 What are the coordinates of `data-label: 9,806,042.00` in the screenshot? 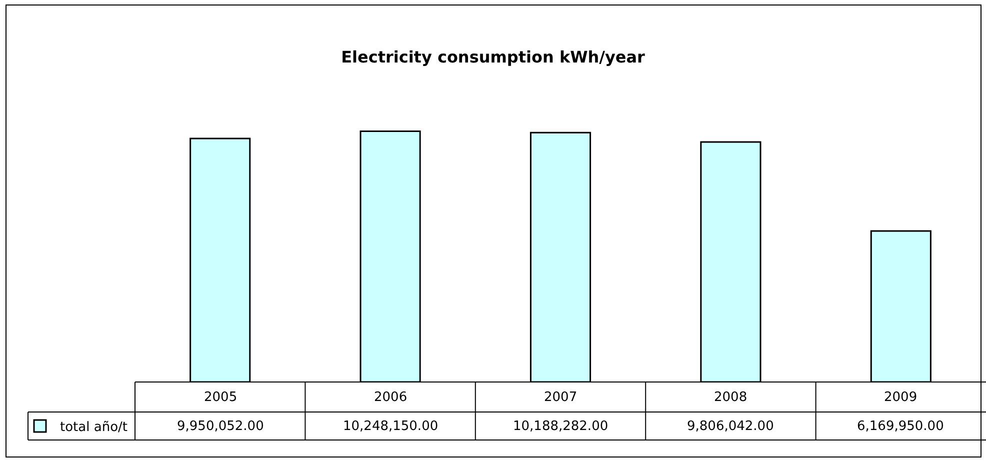 It's located at (730, 426).